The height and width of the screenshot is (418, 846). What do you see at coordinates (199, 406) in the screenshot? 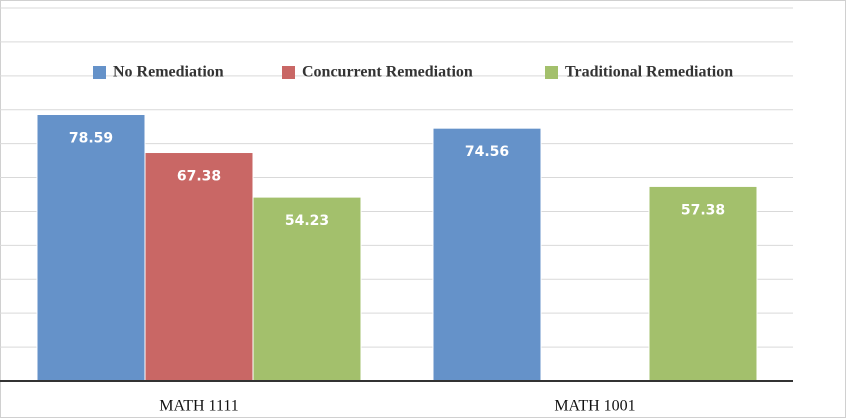
I see `x-tick-label: MATH 1111` at bounding box center [199, 406].